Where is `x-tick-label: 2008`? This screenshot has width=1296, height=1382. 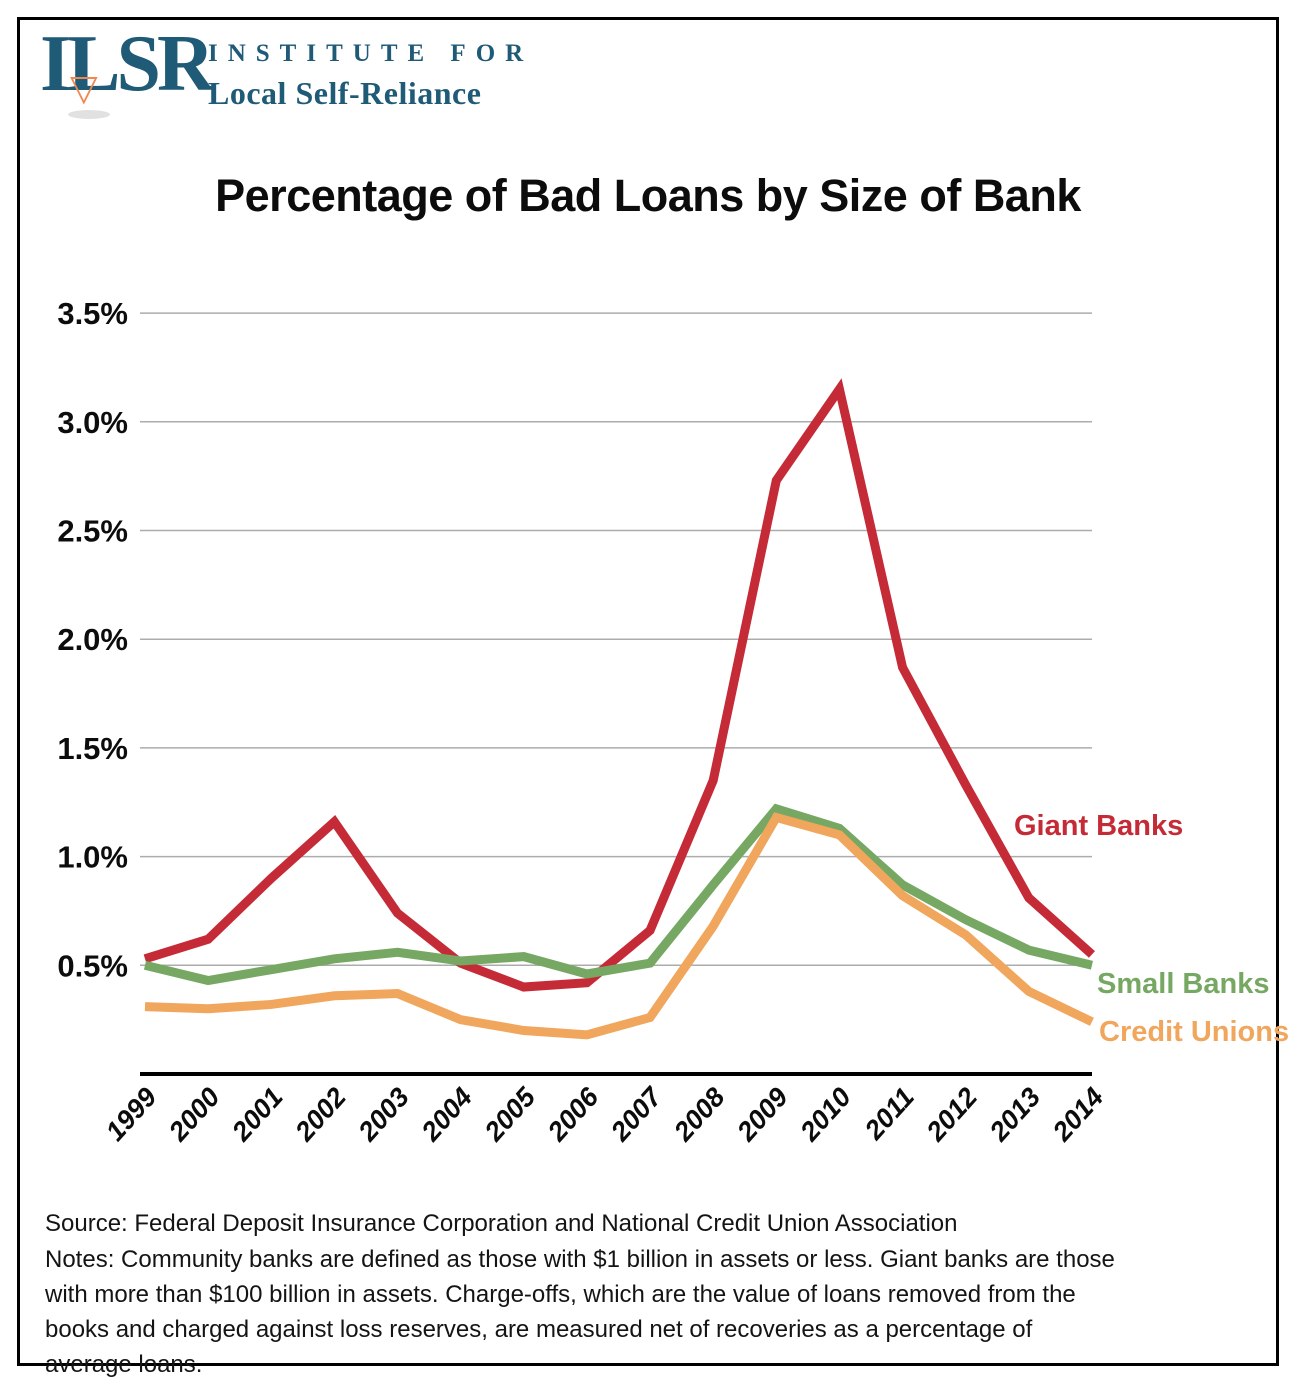
x-tick-label: 2008 is located at coordinates (698, 1114).